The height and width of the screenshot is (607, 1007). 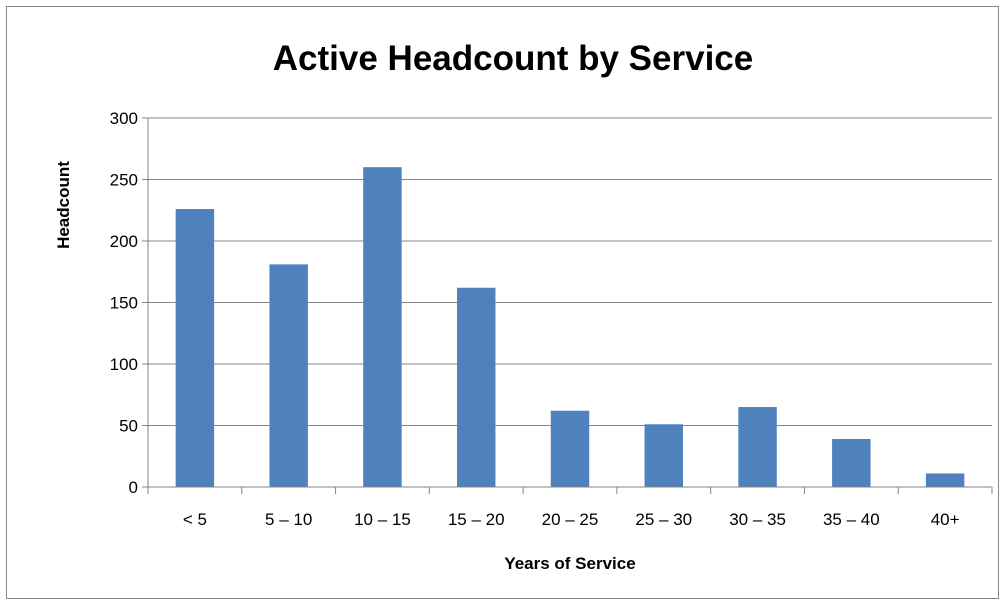 What do you see at coordinates (124, 303) in the screenshot?
I see `y-tick-label: 150` at bounding box center [124, 303].